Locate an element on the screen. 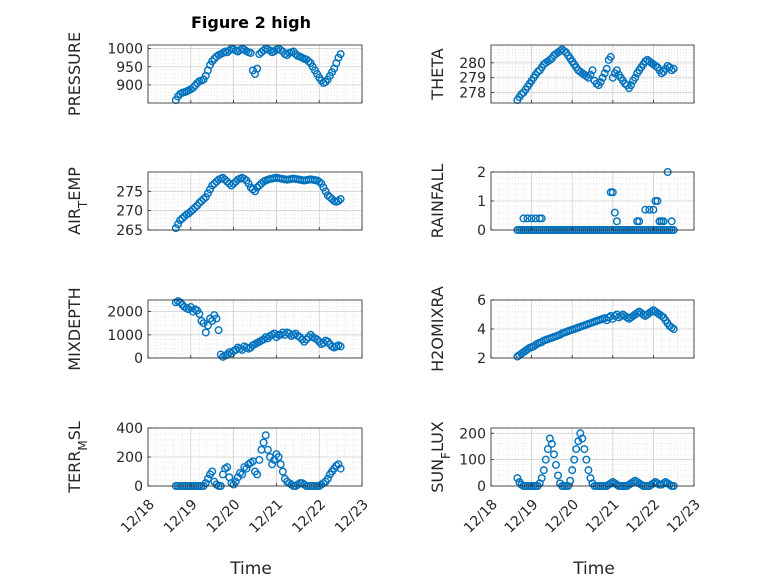 This screenshot has width=778, height=583. y-tick-label: 275 is located at coordinates (129, 192).